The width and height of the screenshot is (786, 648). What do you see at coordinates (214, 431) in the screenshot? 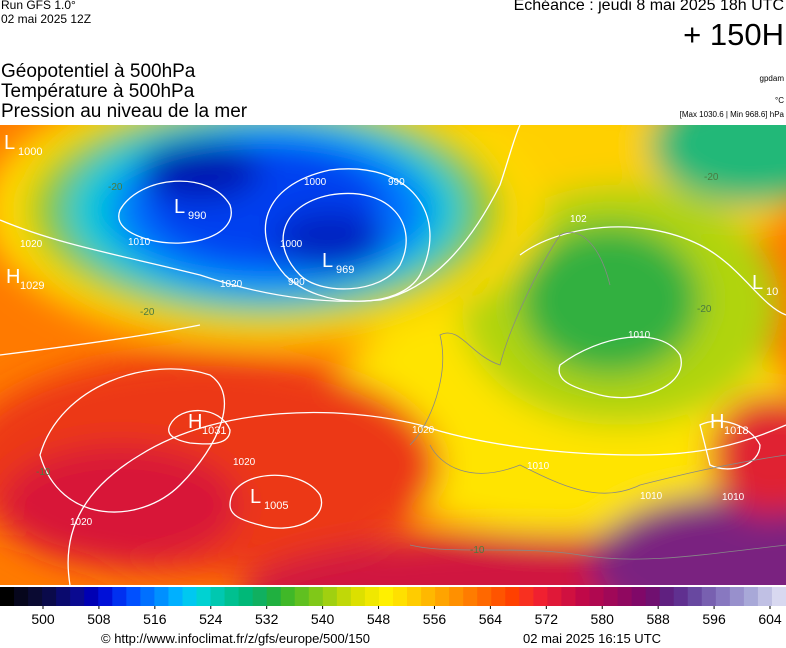
I see `center-value: 1031` at bounding box center [214, 431].